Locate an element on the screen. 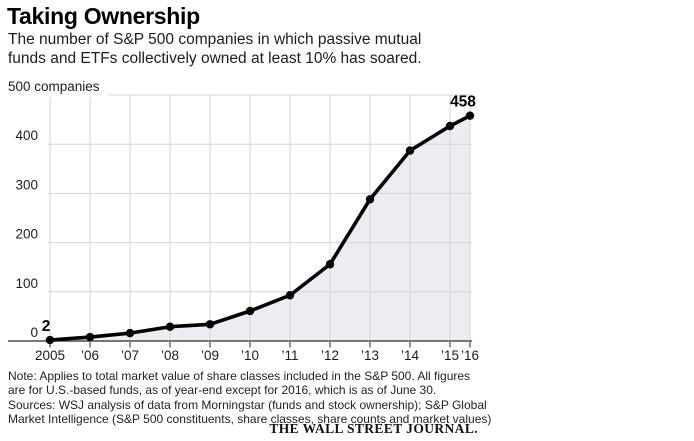 Image resolution: width=694 pixels, height=441 pixels. x-axis-label: 2005 is located at coordinates (50, 355).